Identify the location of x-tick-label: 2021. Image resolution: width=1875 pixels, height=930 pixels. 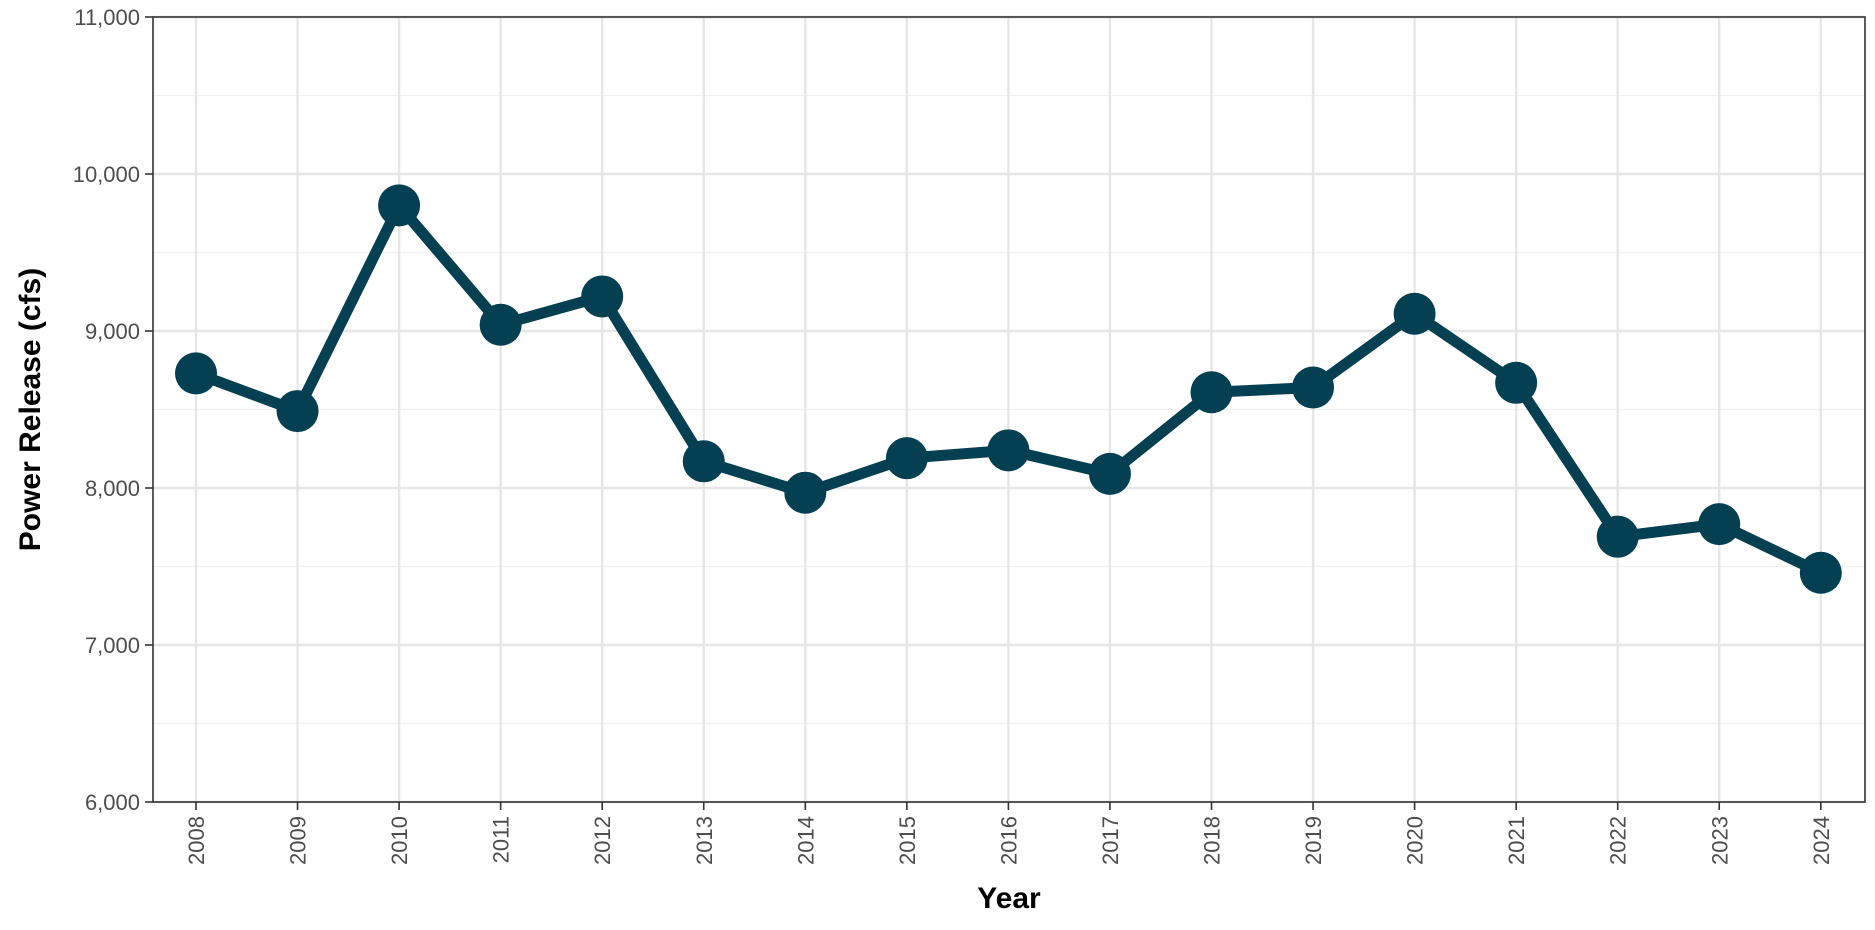
(1516, 840).